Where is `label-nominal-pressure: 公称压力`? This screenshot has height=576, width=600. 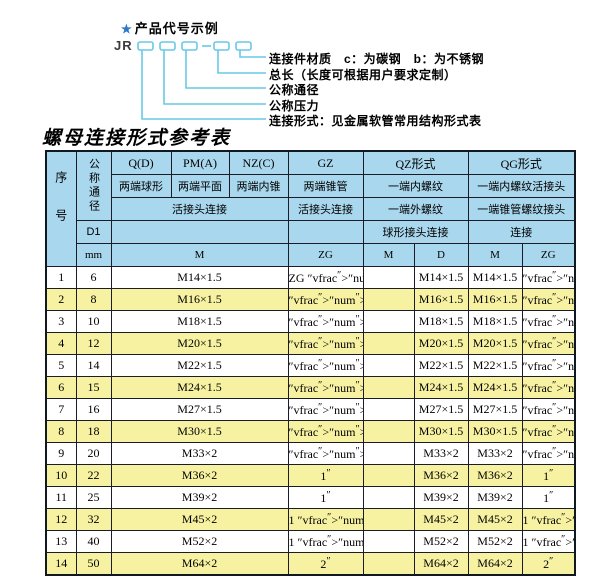
label-nominal-pressure: 公称压力 is located at coordinates (294, 106).